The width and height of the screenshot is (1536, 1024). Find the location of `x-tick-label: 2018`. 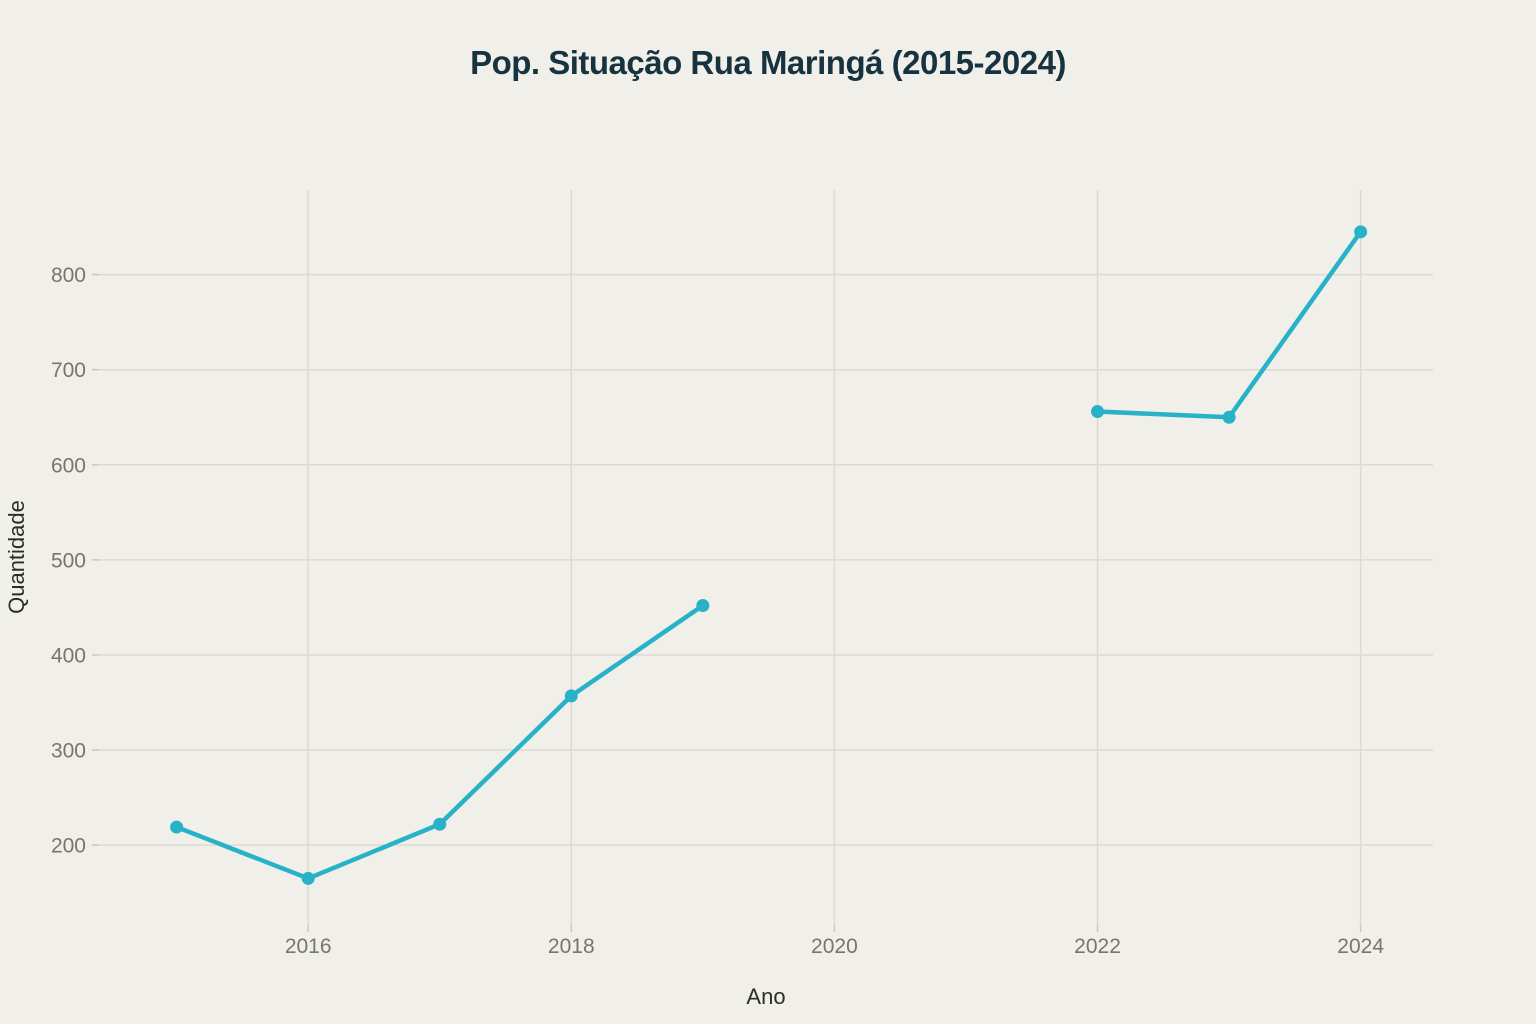

x-tick-label: 2018 is located at coordinates (571, 946).